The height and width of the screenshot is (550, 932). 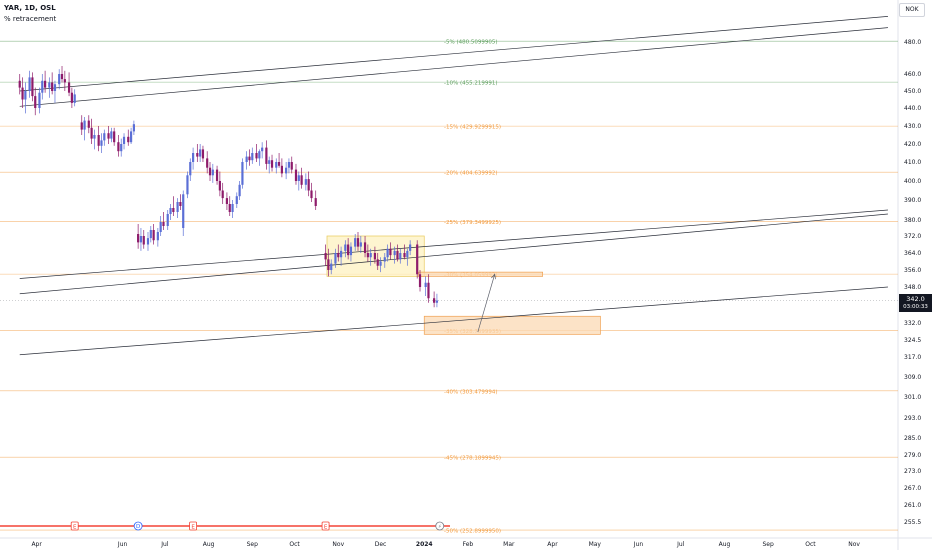 What do you see at coordinates (253, 544) in the screenshot?
I see `x-tick-label: Sep` at bounding box center [253, 544].